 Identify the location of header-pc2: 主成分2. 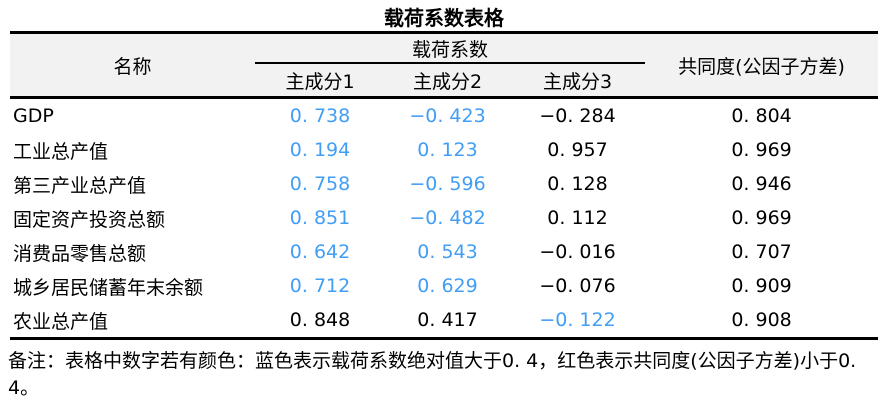
(447, 81).